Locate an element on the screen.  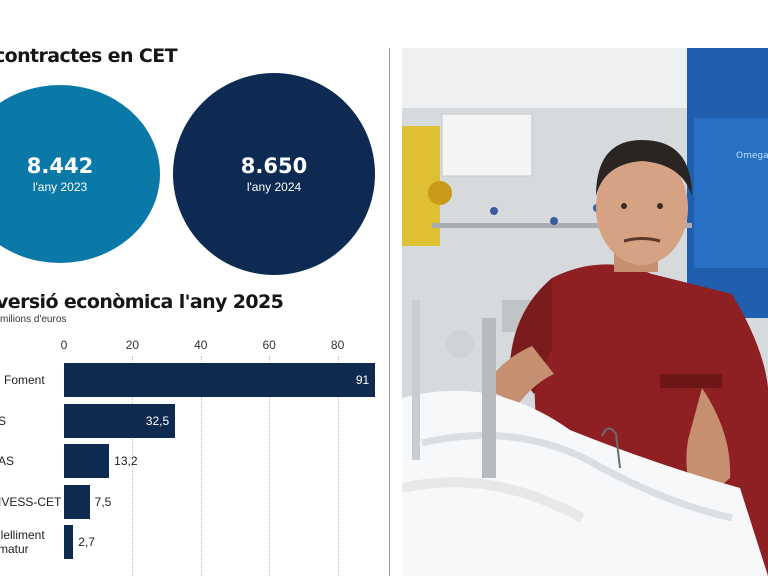
bar-value-label: 32,5 is located at coordinates (157, 420).